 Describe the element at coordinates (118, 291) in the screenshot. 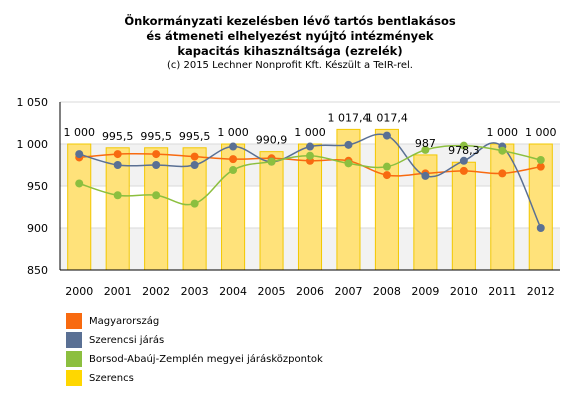

I see `x-tick-label: 2001` at that location.